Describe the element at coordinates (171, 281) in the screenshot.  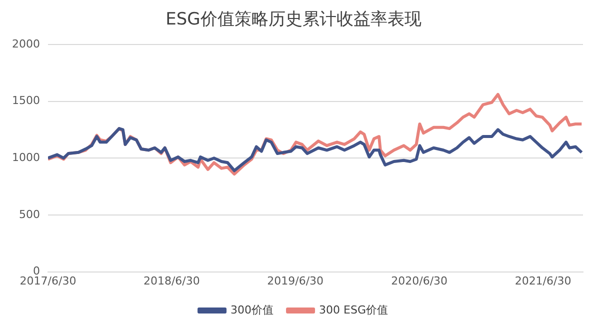
I see `x-tick-label: 2018/6/30` at that location.